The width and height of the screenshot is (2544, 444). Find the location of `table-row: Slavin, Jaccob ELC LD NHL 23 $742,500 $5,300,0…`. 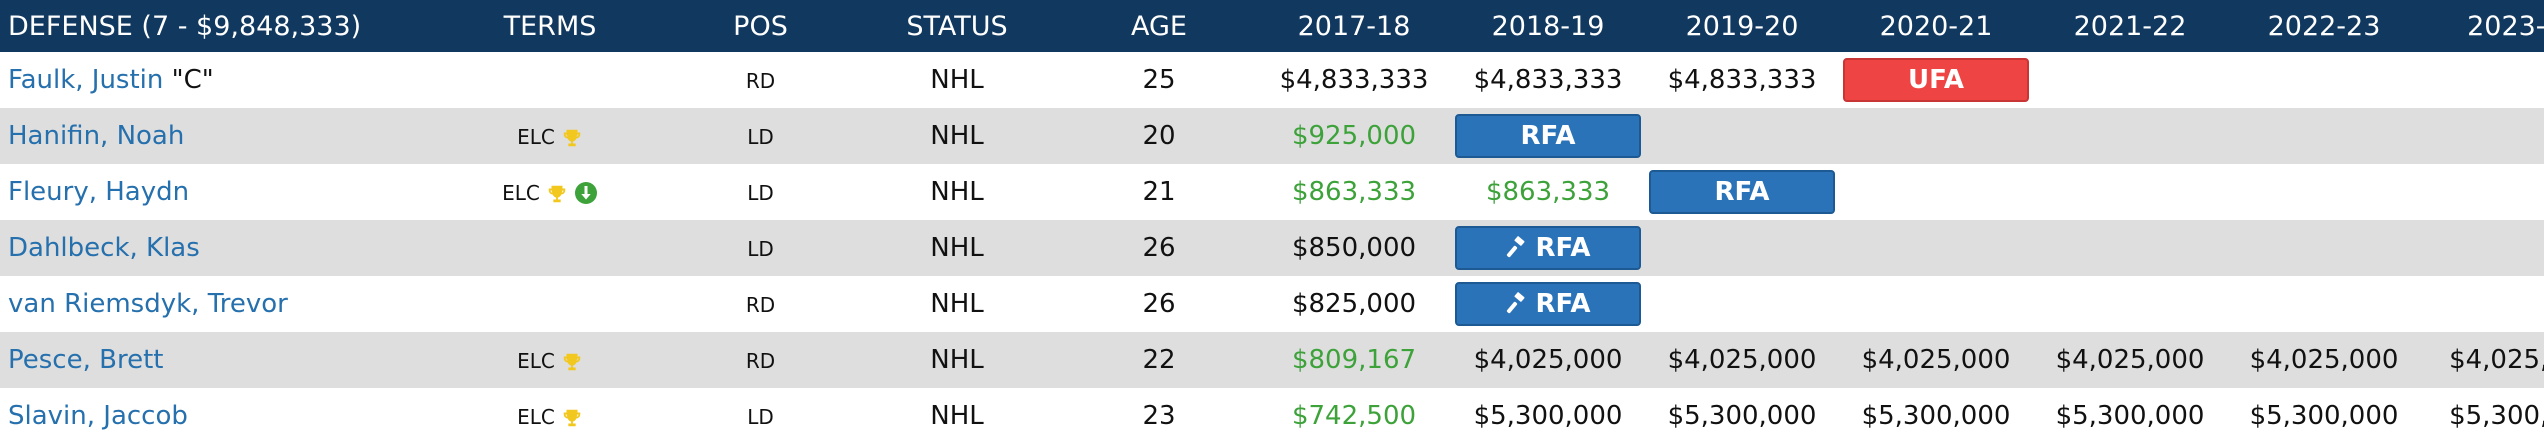

table-row: Slavin, Jaccob ELC LD NHL 23 $742,500 $5,300,0… is located at coordinates (1272, 416).